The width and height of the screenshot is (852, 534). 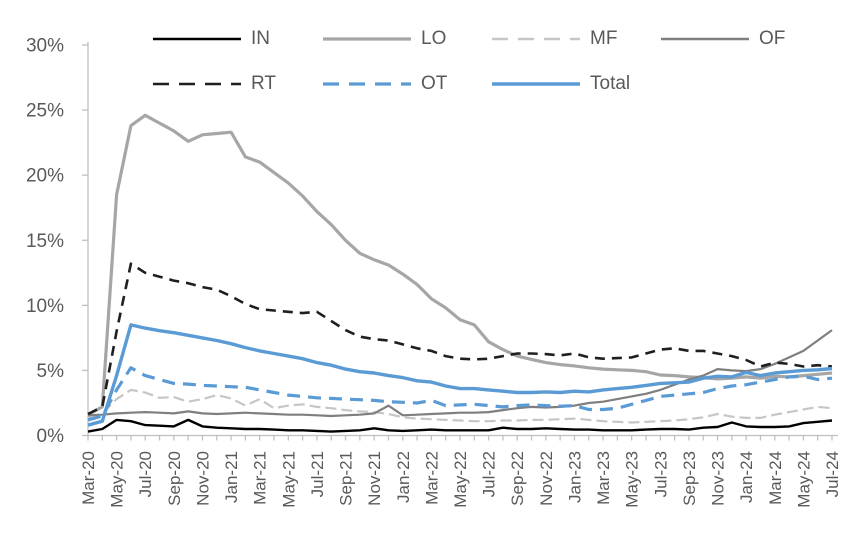 What do you see at coordinates (660, 474) in the screenshot?
I see `x-tick-label: Jul-23` at bounding box center [660, 474].